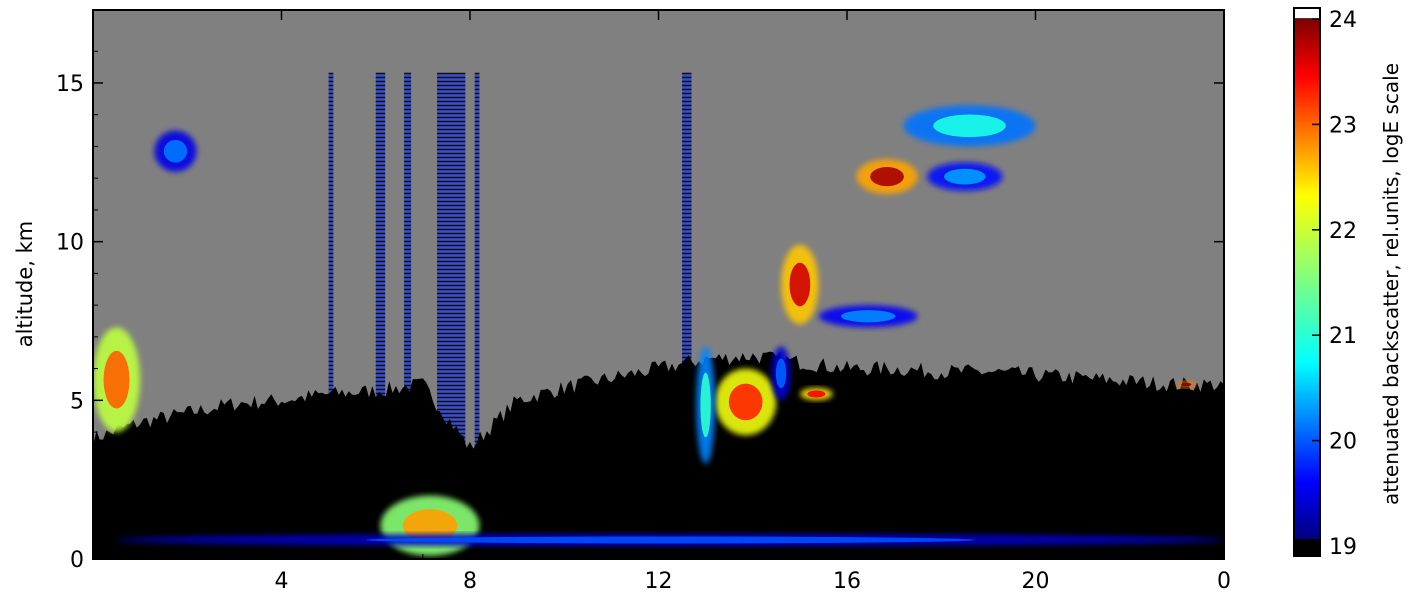 This screenshot has width=1417, height=597. What do you see at coordinates (77, 401) in the screenshot?
I see `y-tick-label: 5` at bounding box center [77, 401].